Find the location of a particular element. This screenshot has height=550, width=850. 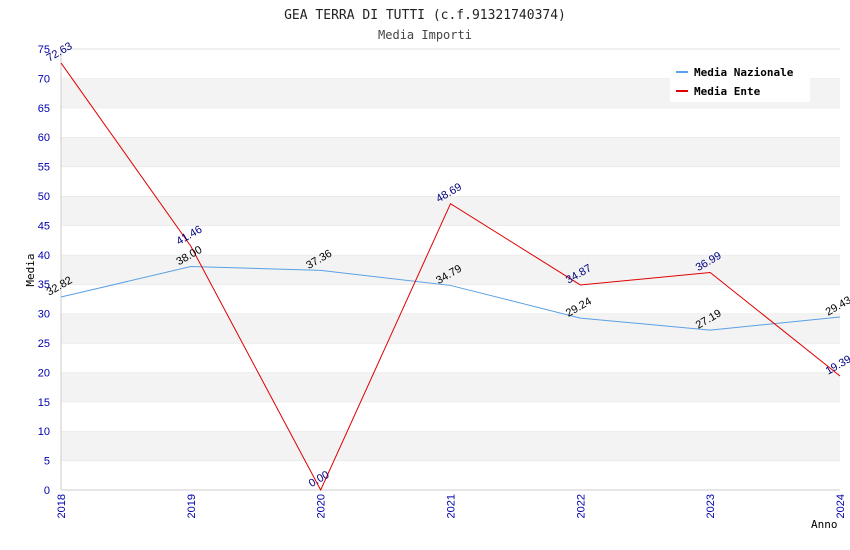

chart-subtitle: Media Importi is located at coordinates (425, 35).